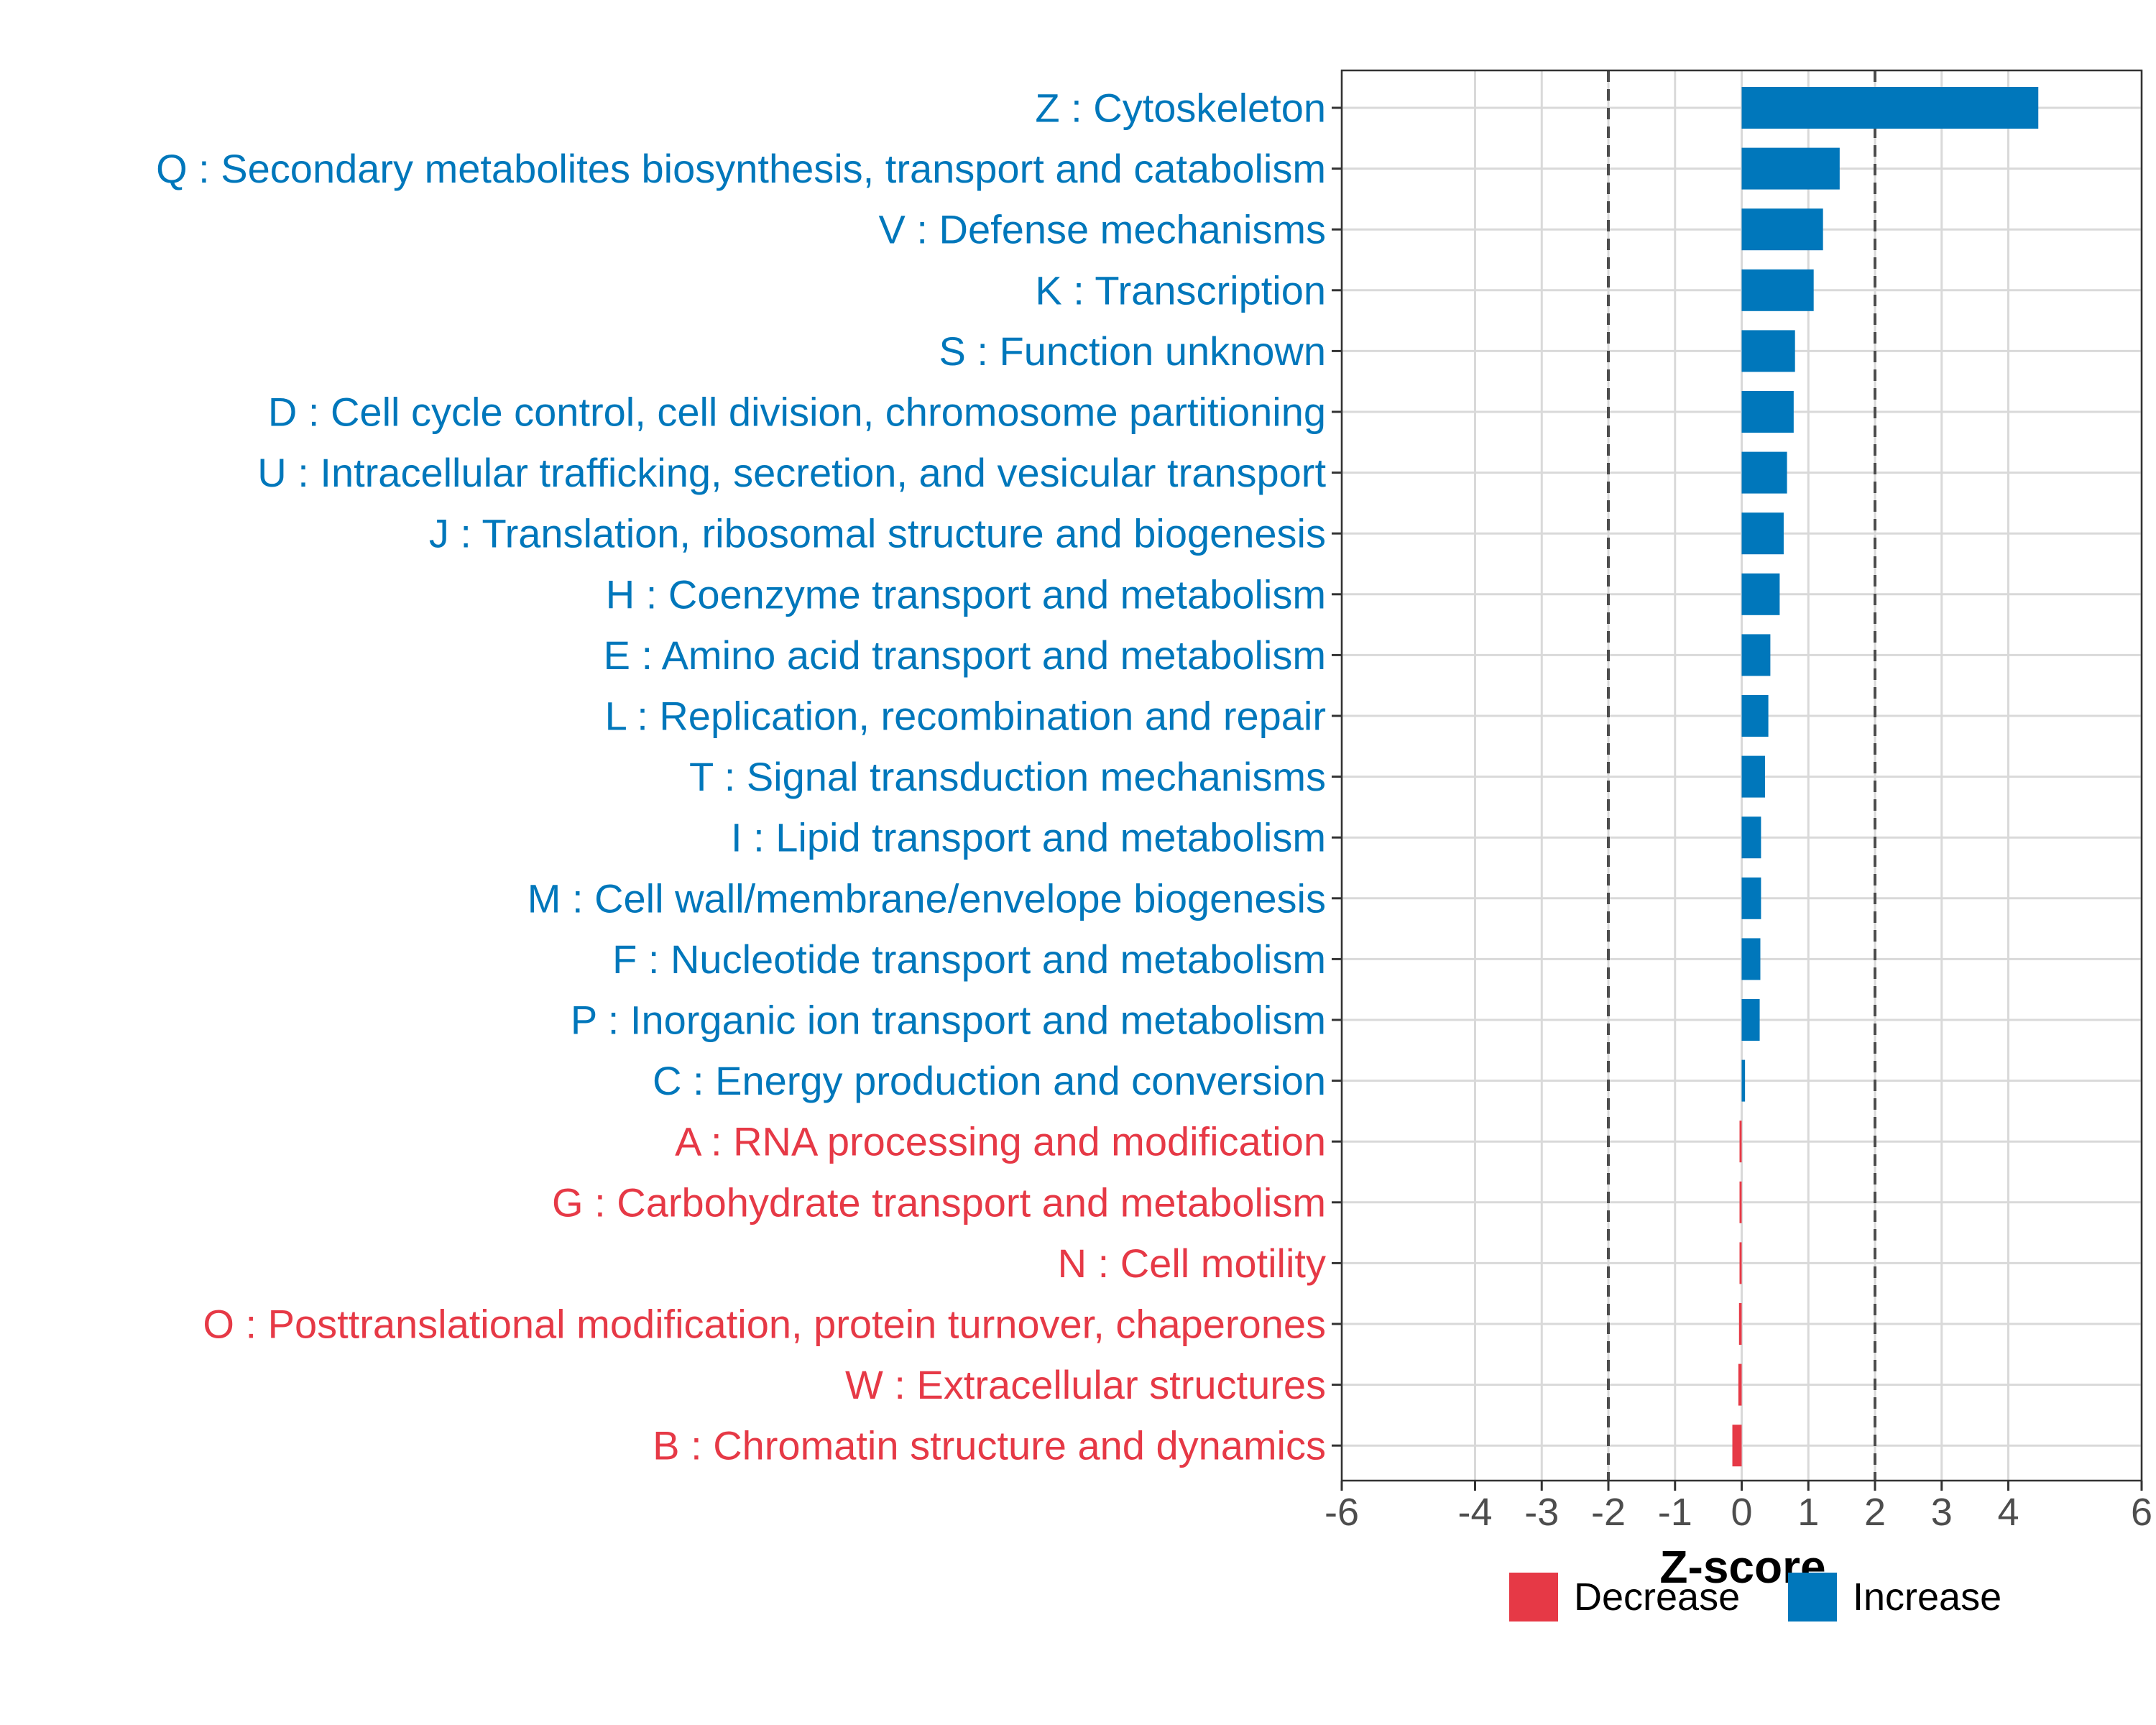 This screenshot has height=1725, width=2156. Describe the element at coordinates (1337, 776) in the screenshot. I see `y-axis-ticks` at that location.